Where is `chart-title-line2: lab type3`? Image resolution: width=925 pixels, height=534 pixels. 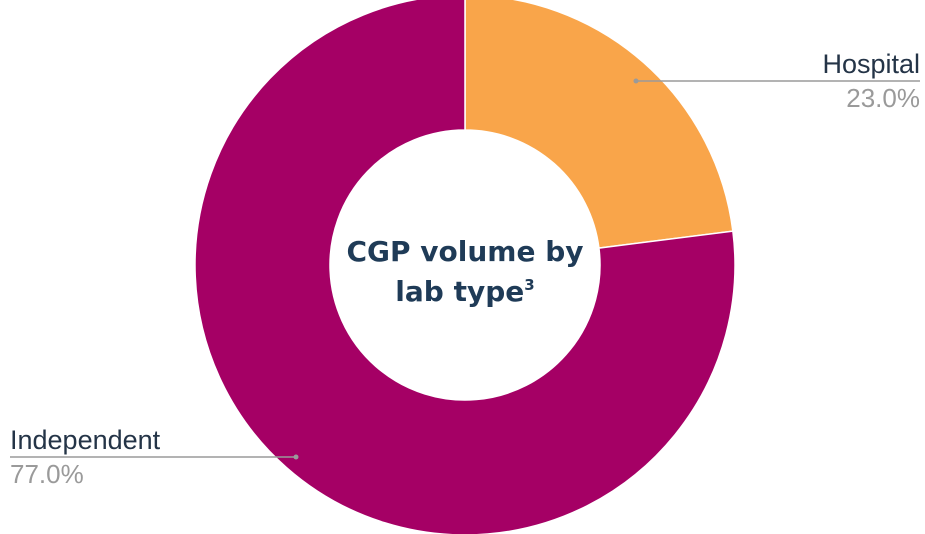
chart-title-line2: lab type3 is located at coordinates (464, 291).